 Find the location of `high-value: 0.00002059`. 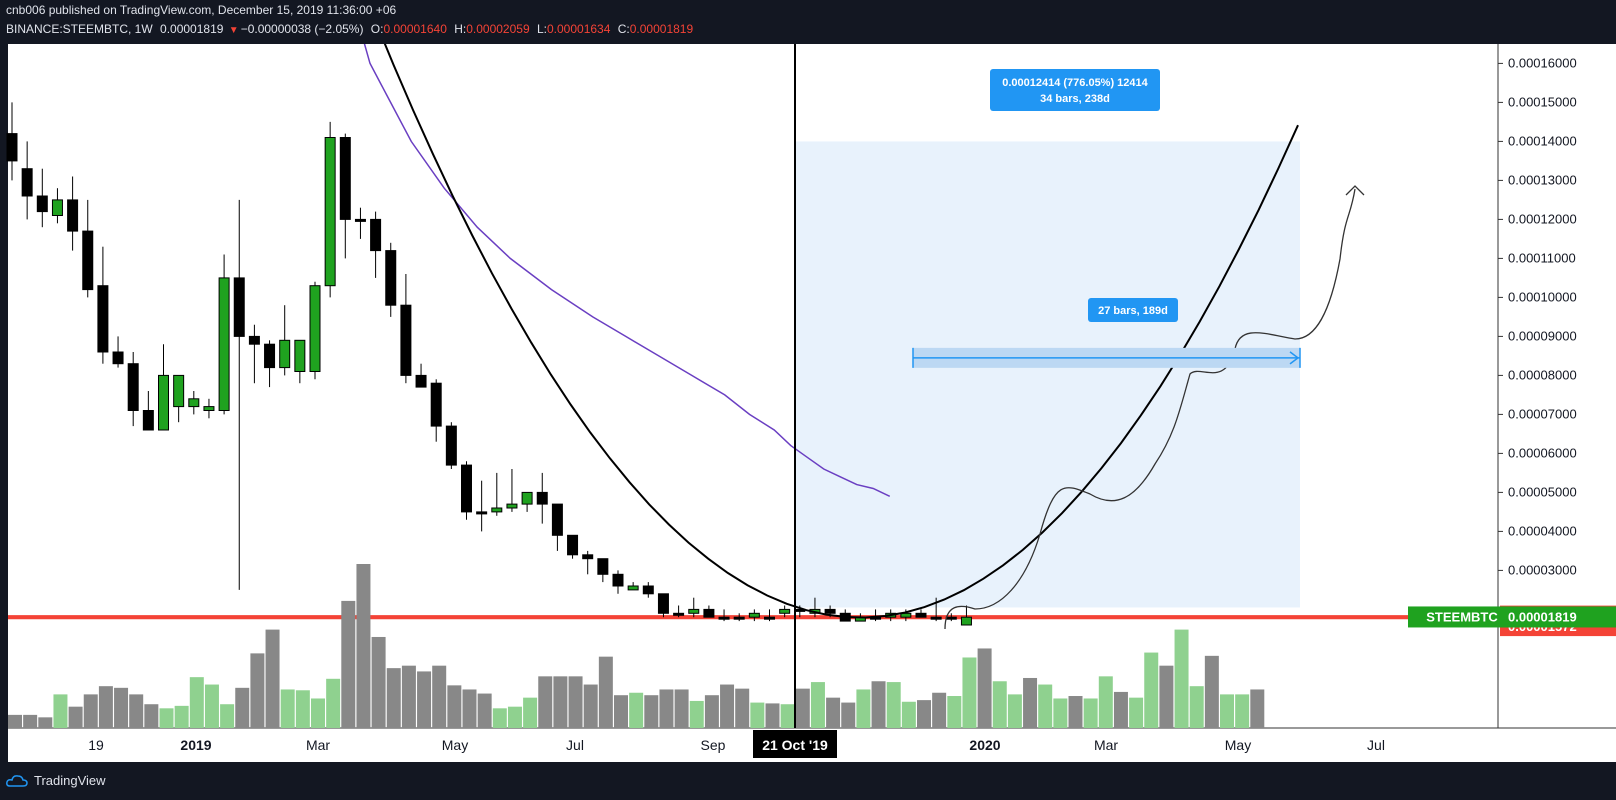

high-value: 0.00002059 is located at coordinates (498, 29).